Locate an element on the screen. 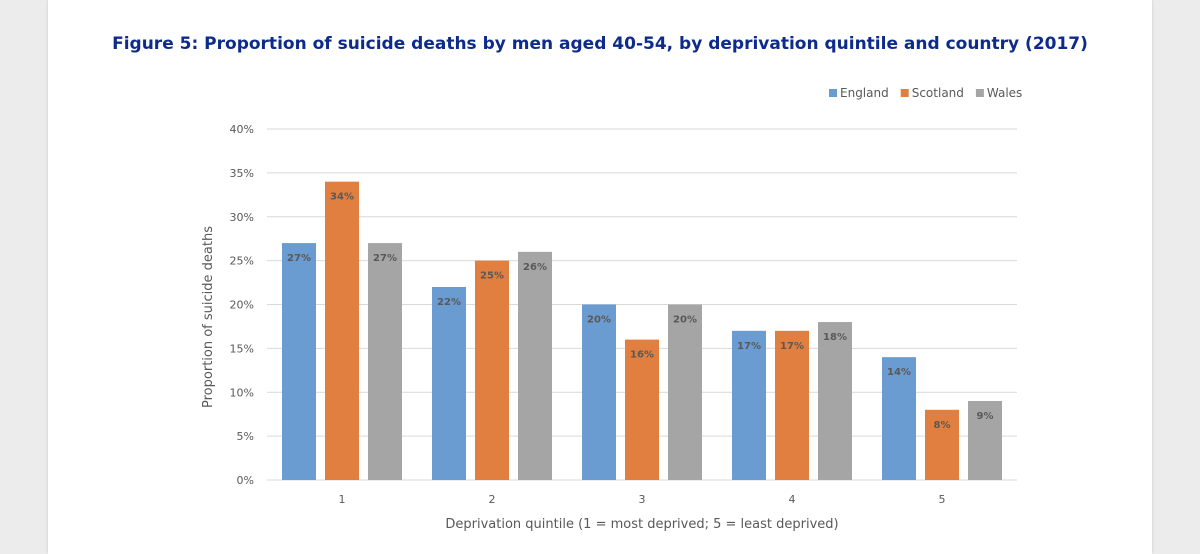  data-label: 8% is located at coordinates (942, 425).